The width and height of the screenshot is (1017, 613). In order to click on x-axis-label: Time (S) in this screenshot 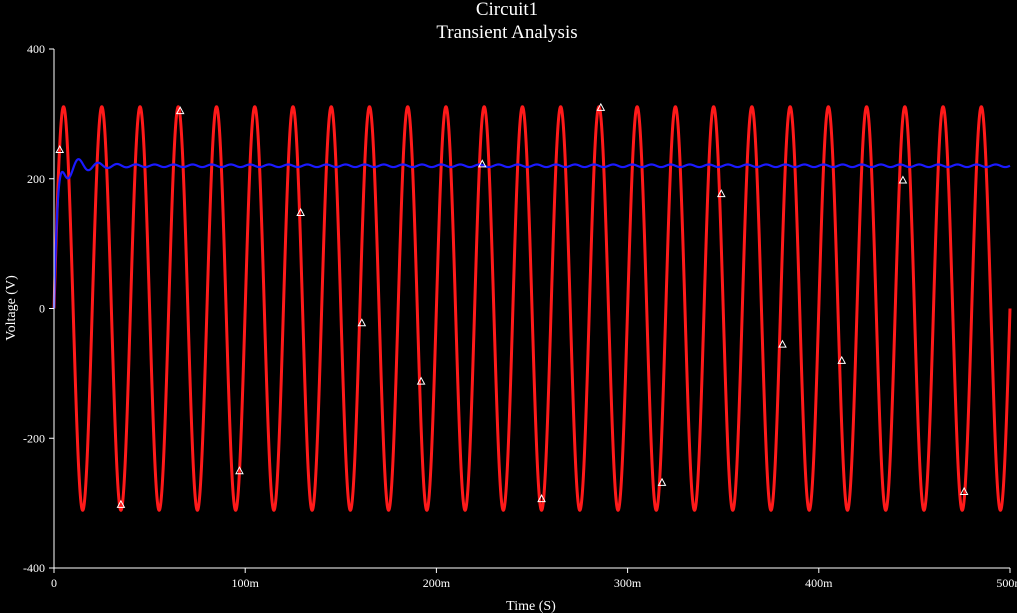, I will do `click(531, 606)`.